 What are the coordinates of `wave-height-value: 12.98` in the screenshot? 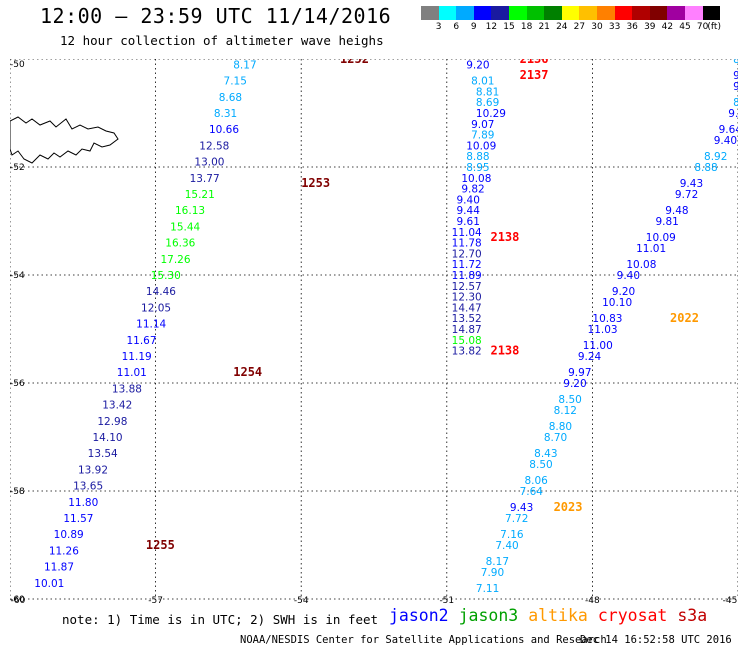 It's located at (112, 422).